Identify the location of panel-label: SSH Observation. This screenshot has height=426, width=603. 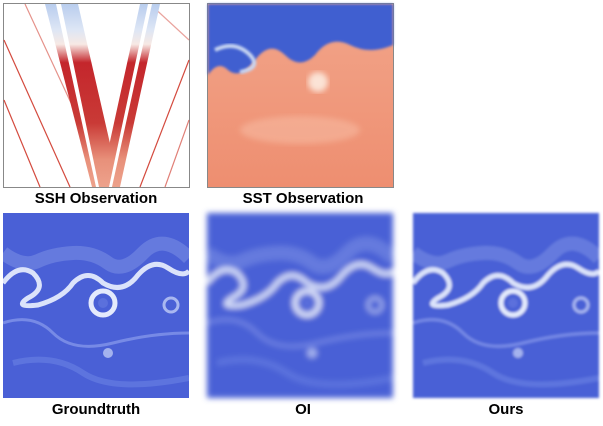
(96, 198).